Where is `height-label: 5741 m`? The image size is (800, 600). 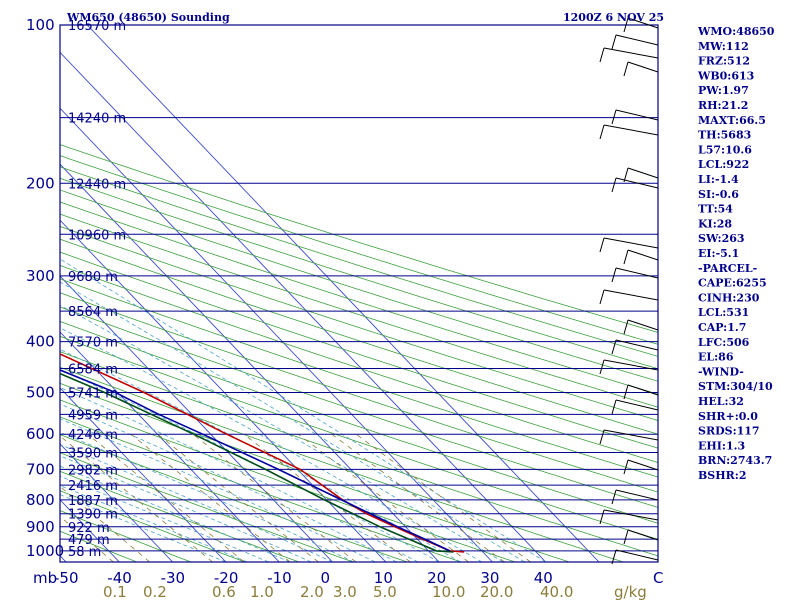 height-label: 5741 m is located at coordinates (93, 394).